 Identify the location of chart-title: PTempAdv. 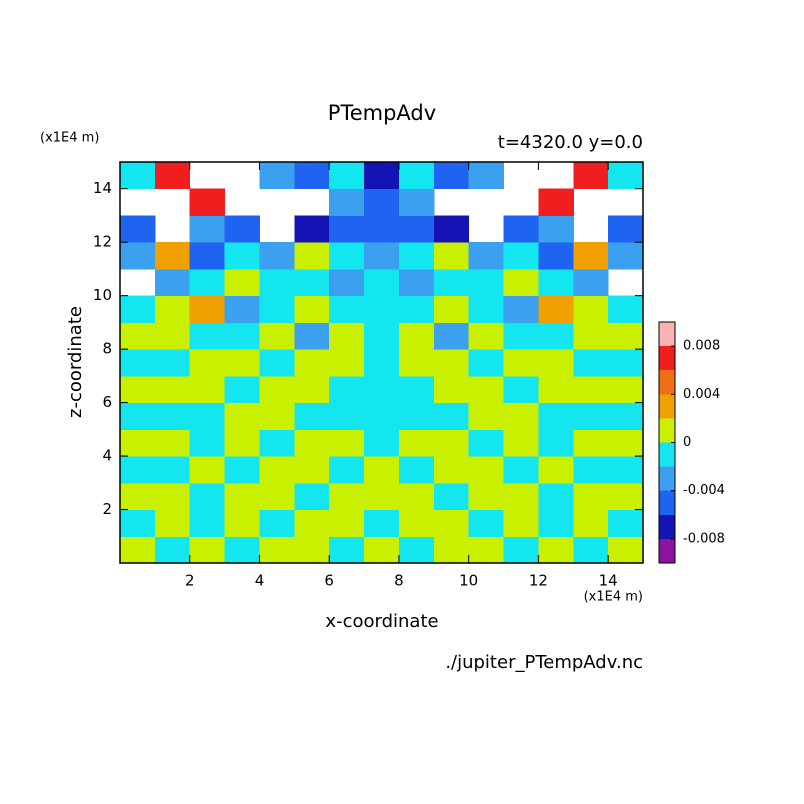
(382, 113).